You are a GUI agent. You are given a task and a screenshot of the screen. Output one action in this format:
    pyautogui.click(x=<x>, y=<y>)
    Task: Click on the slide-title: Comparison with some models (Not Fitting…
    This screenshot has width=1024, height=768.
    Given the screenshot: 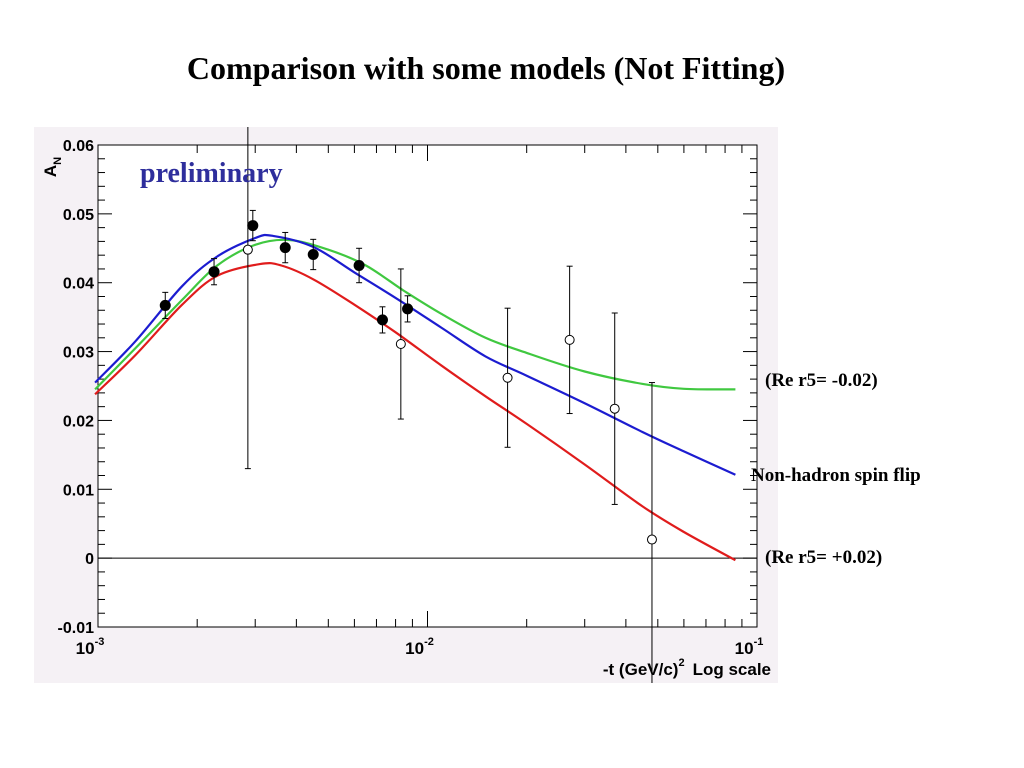 What is the action you would take?
    pyautogui.click(x=486, y=68)
    